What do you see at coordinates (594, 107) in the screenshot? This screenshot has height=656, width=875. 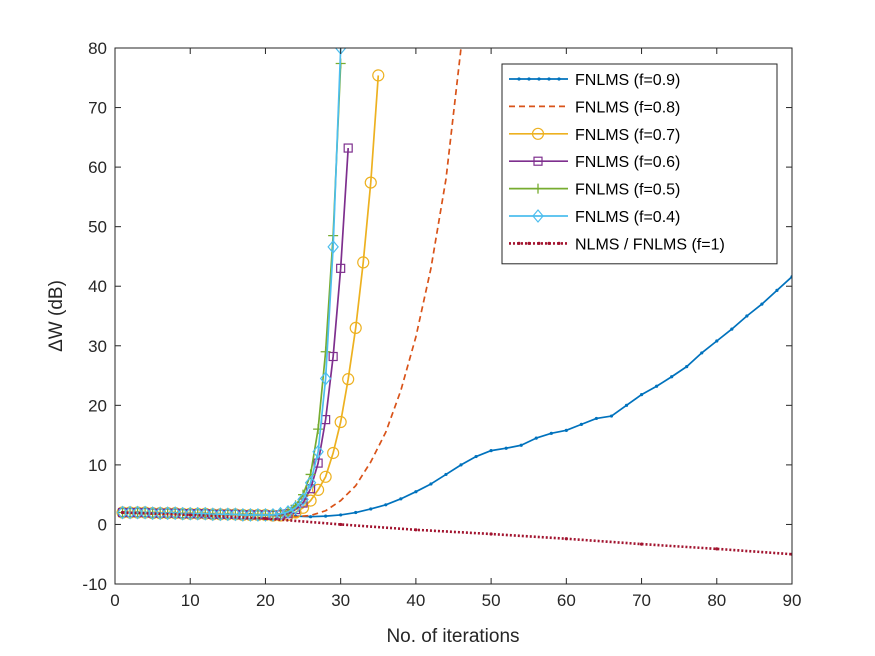 I see `legend-entry-1: FNLMS (f=0.8)` at bounding box center [594, 107].